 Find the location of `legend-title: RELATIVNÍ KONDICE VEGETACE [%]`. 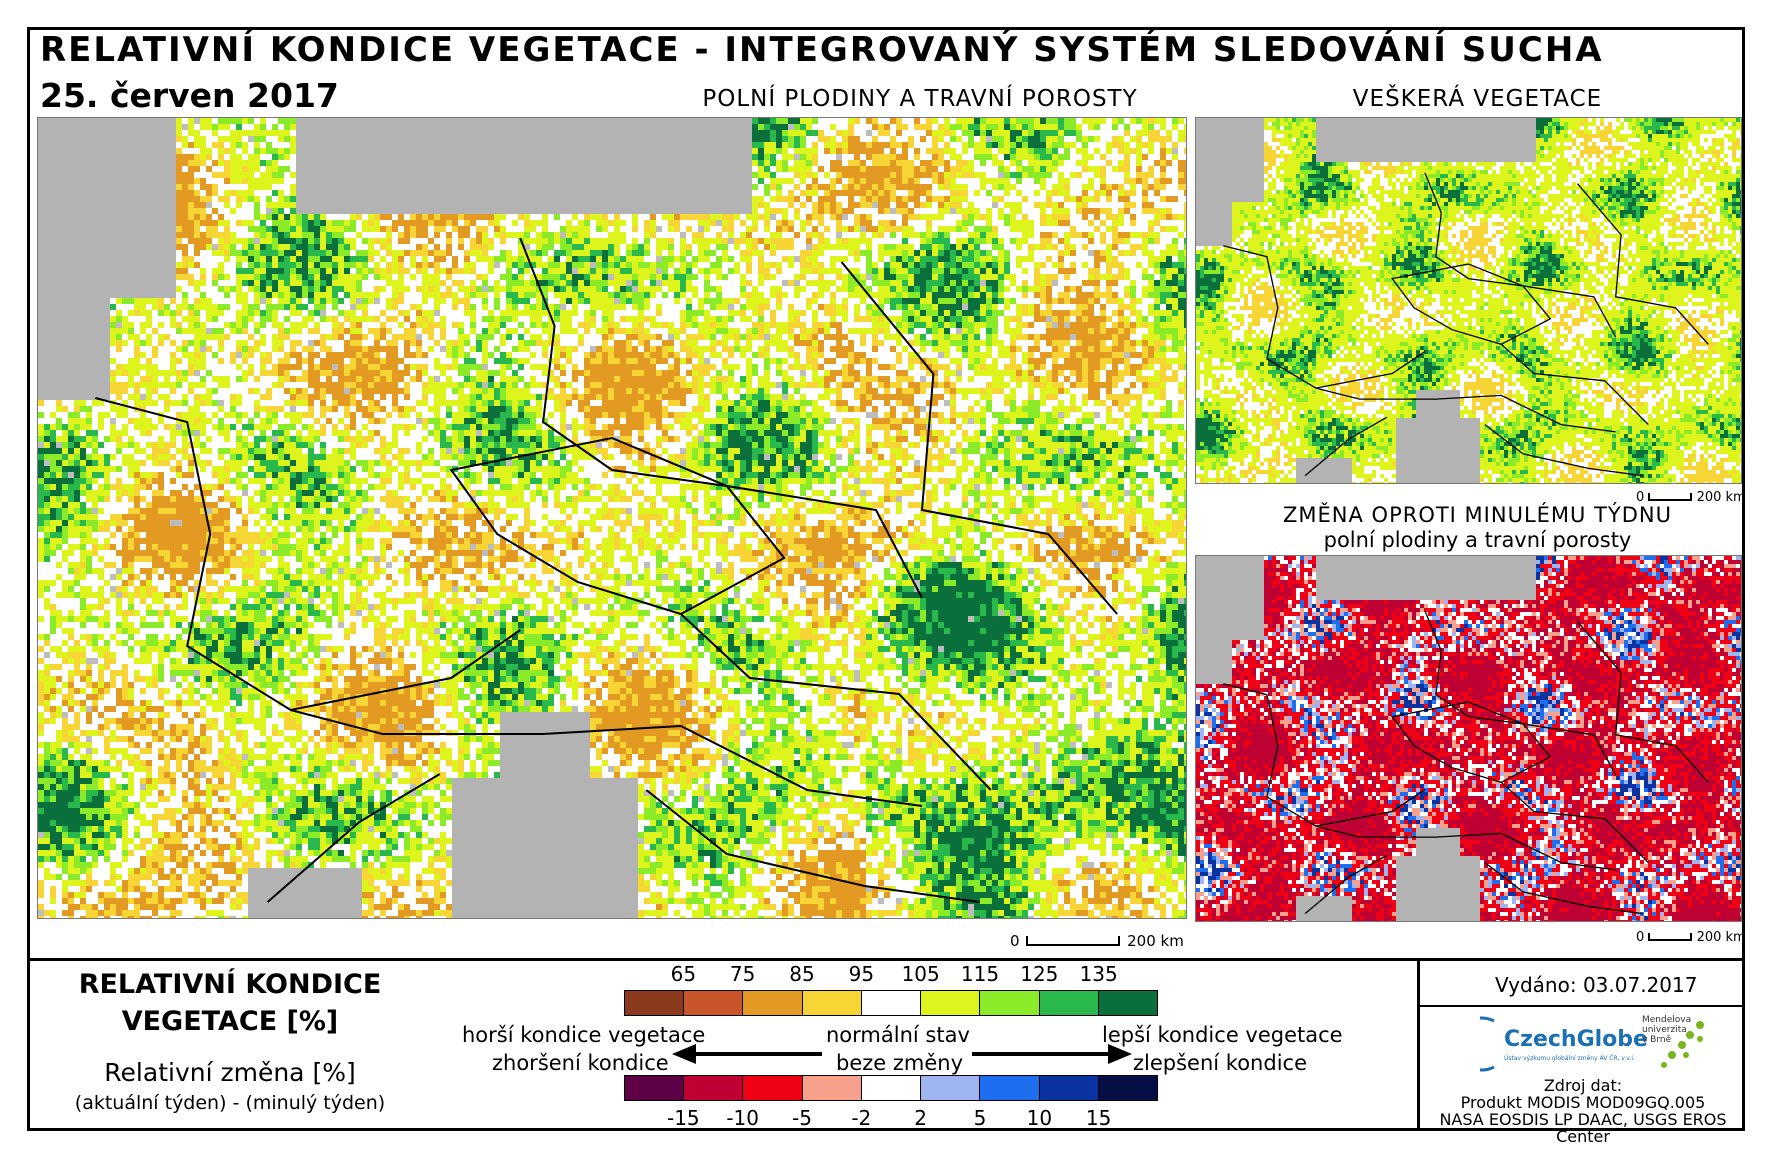

legend-title: RELATIVNÍ KONDICE VEGETACE [%] is located at coordinates (230, 1003).